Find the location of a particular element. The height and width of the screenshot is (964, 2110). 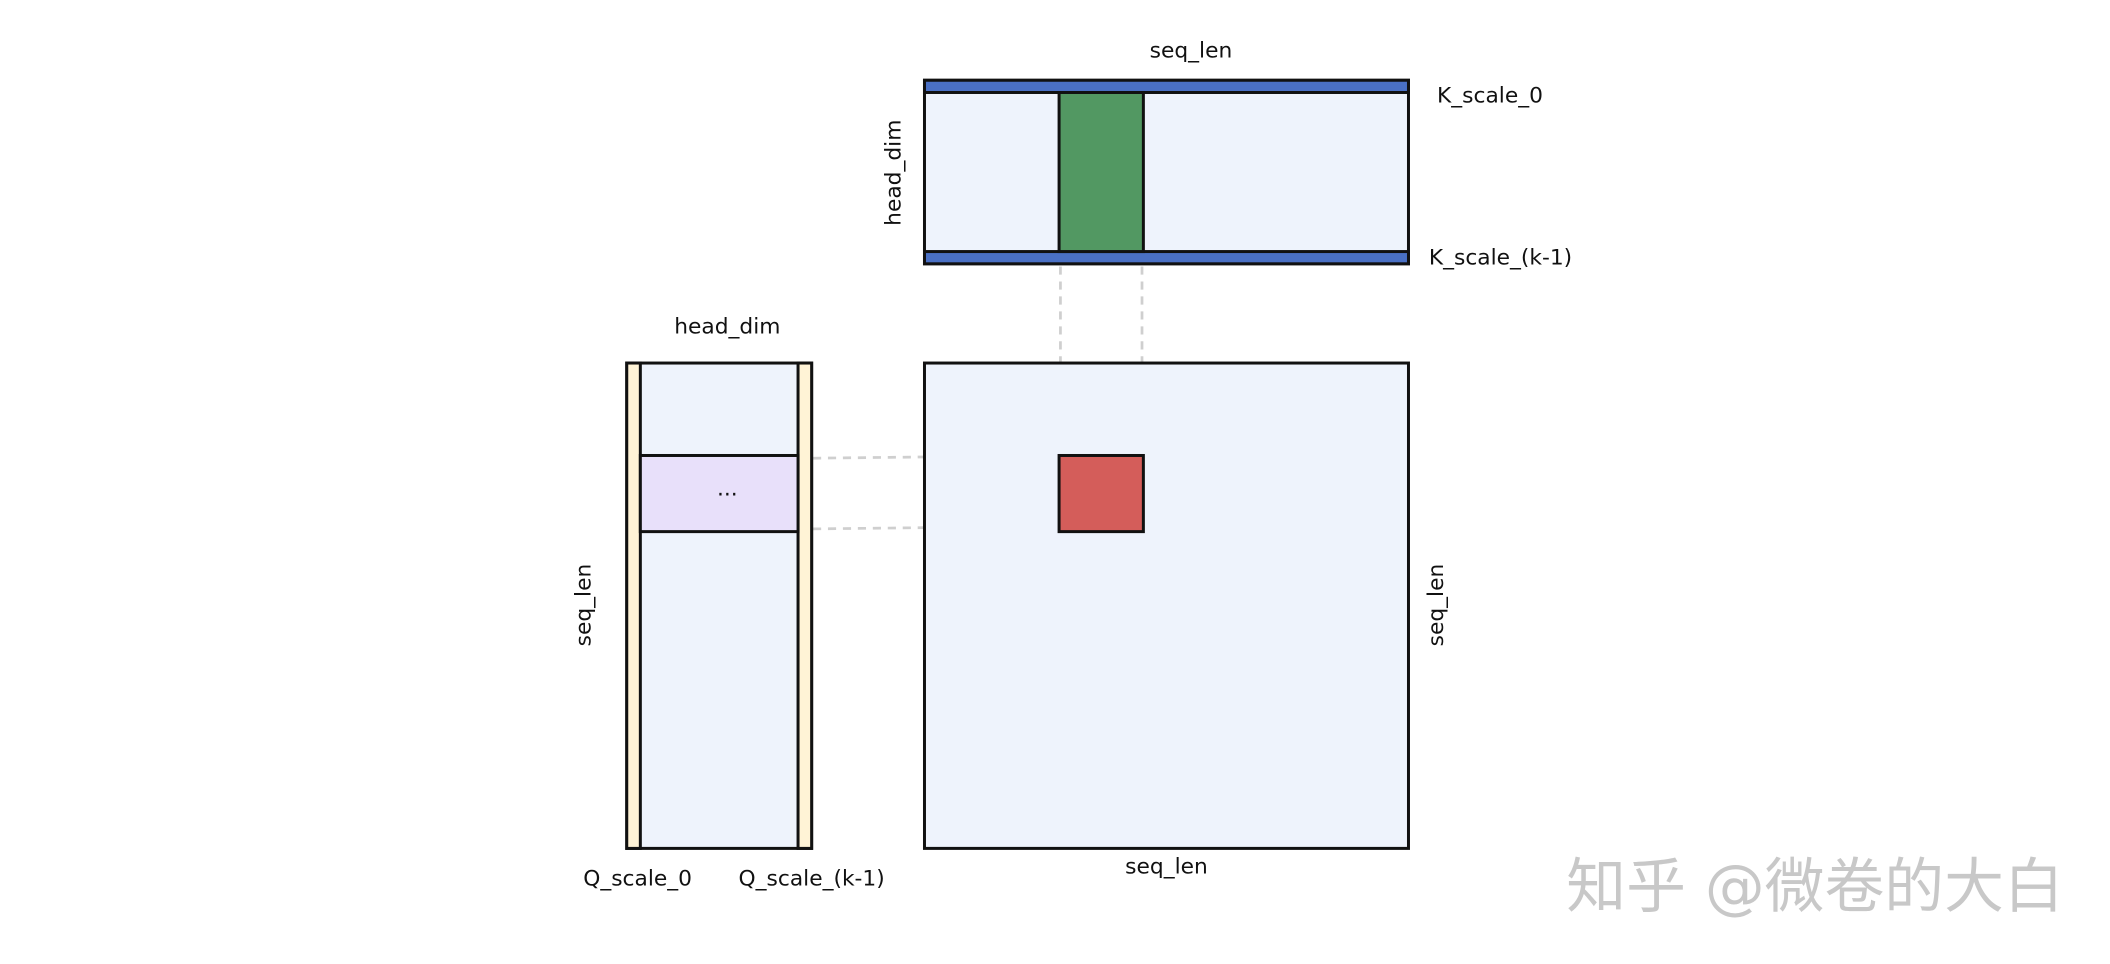

q-scale-right-bar is located at coordinates (805, 605).